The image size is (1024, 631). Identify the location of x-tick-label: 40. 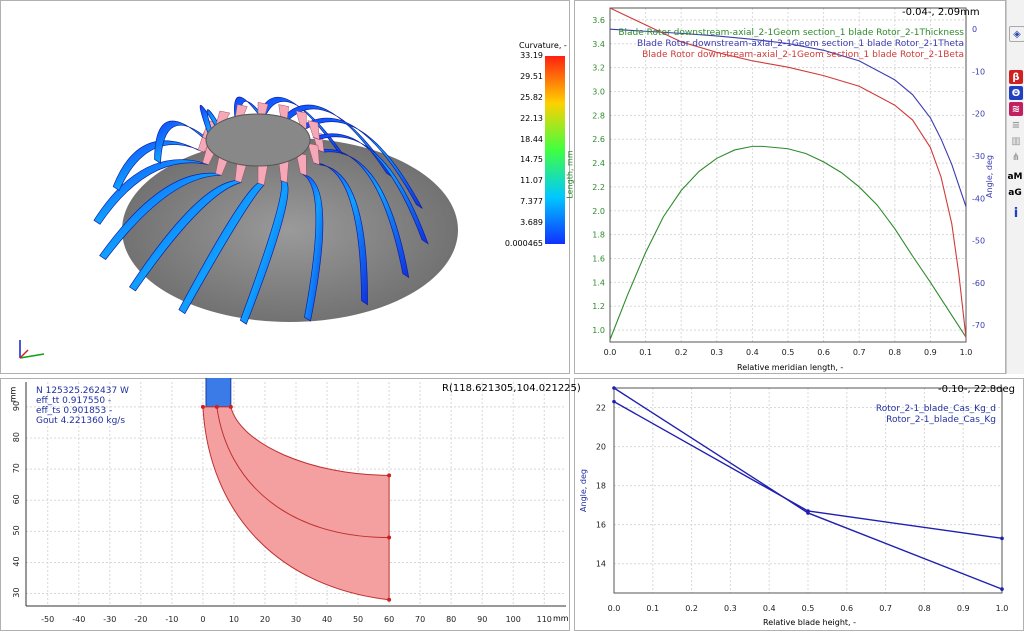
(327, 619).